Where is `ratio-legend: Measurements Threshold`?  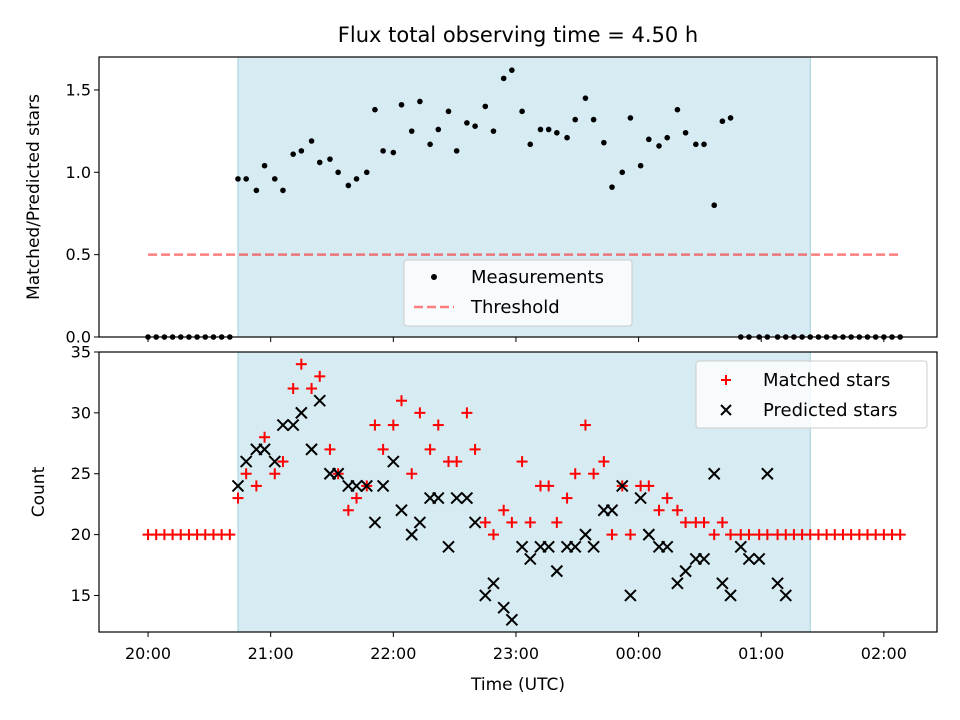 ratio-legend: Measurements Threshold is located at coordinates (518, 293).